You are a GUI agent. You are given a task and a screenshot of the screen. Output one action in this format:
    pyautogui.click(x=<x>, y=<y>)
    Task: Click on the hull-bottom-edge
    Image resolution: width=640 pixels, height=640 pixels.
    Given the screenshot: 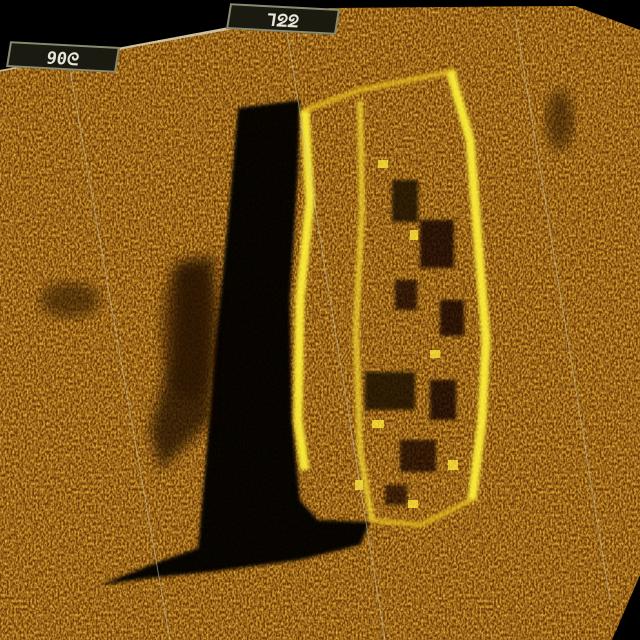 What is the action you would take?
    pyautogui.click(x=421, y=512)
    